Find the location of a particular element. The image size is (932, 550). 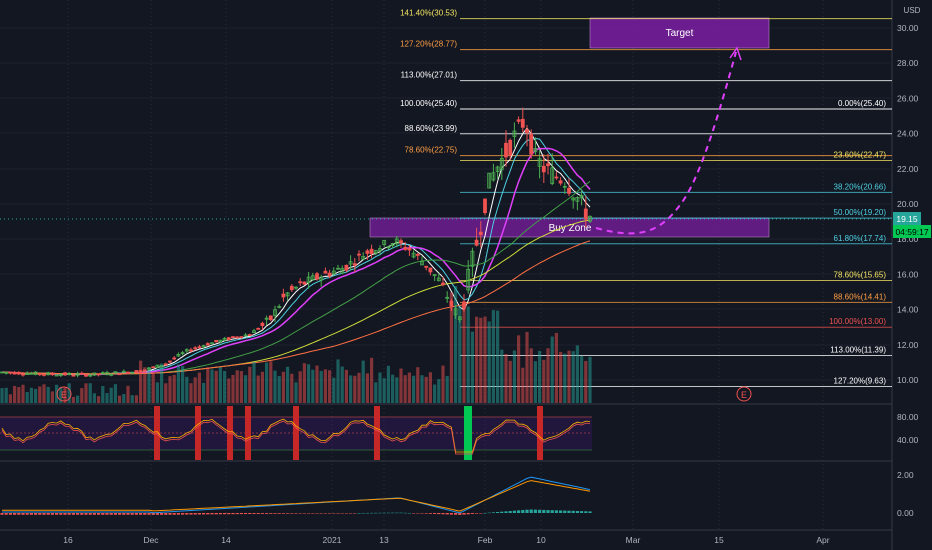

fib-ret-label-2: 38.20%(20.66) is located at coordinates (860, 186).